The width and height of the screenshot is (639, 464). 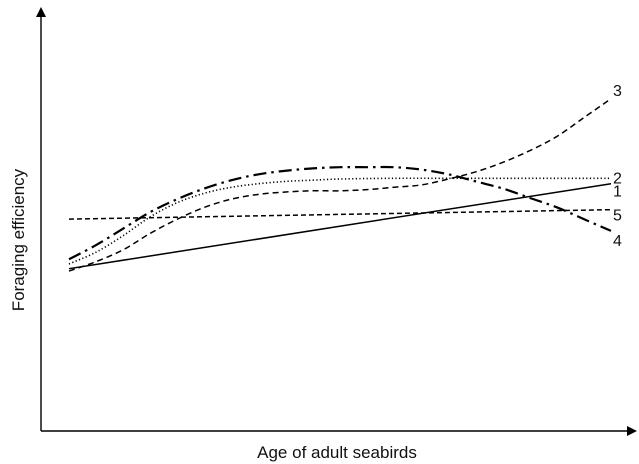 I want to click on series-label-5: 5, so click(x=617, y=216).